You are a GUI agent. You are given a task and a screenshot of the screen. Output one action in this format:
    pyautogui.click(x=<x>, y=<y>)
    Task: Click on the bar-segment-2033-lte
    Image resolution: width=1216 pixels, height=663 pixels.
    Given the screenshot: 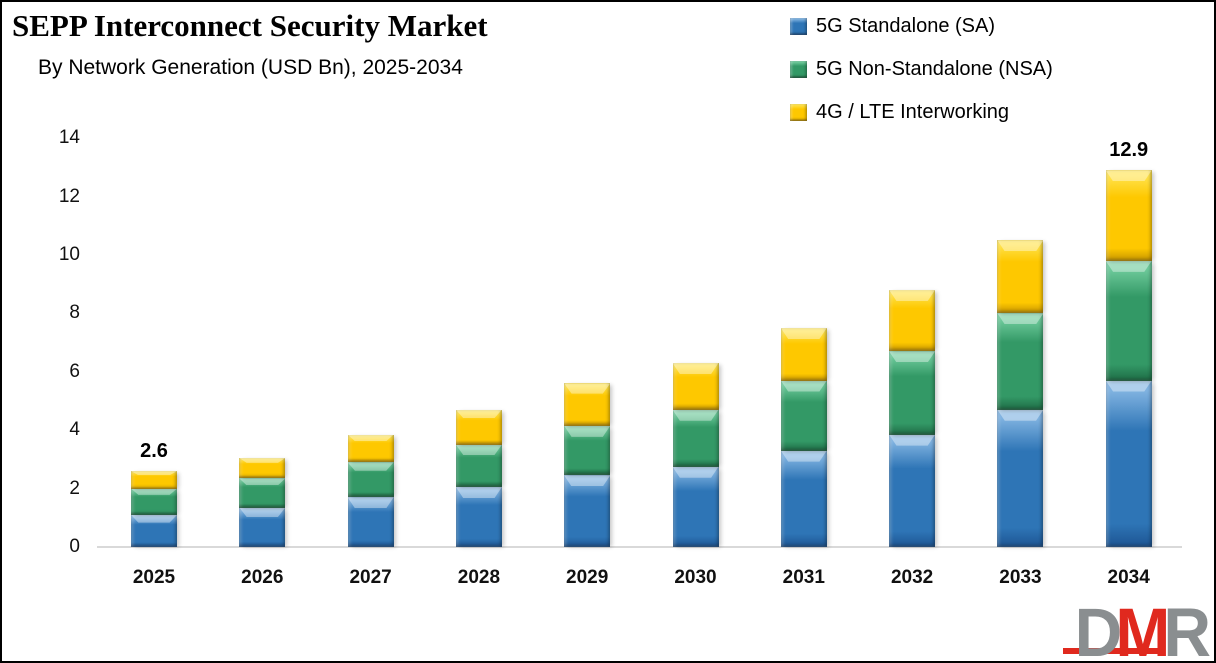 What is the action you would take?
    pyautogui.click(x=1020, y=277)
    